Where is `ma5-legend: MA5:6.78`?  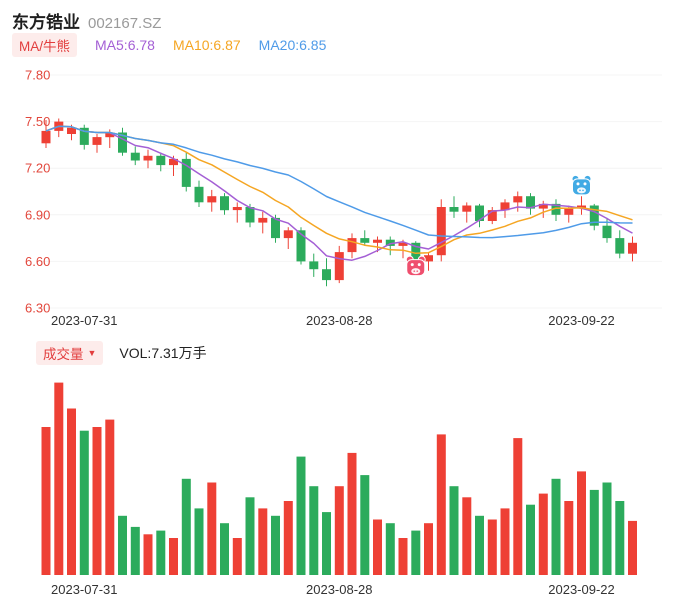
ma5-legend: MA5:6.78 is located at coordinates (125, 45).